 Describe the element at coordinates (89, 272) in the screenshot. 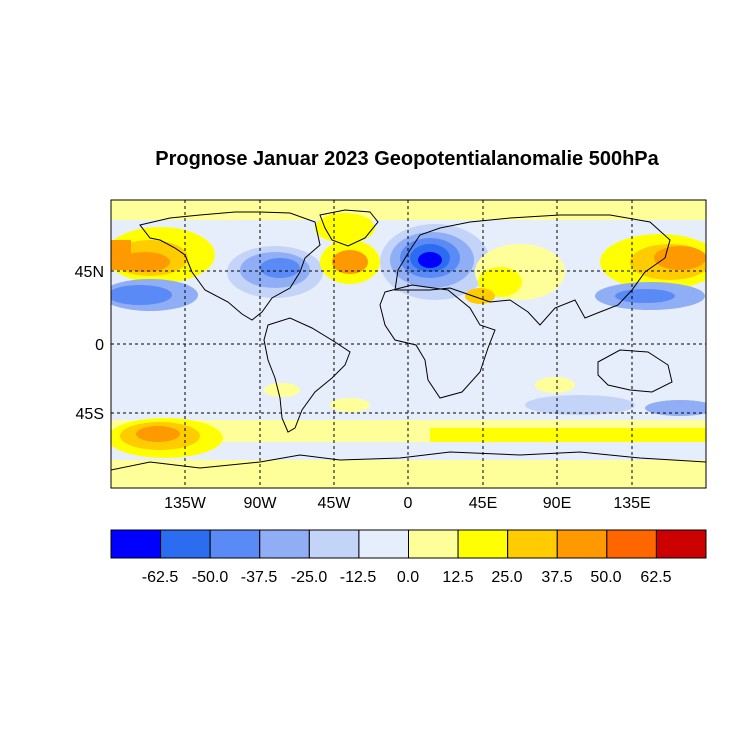

I see `lat-label-45n: 45N` at that location.